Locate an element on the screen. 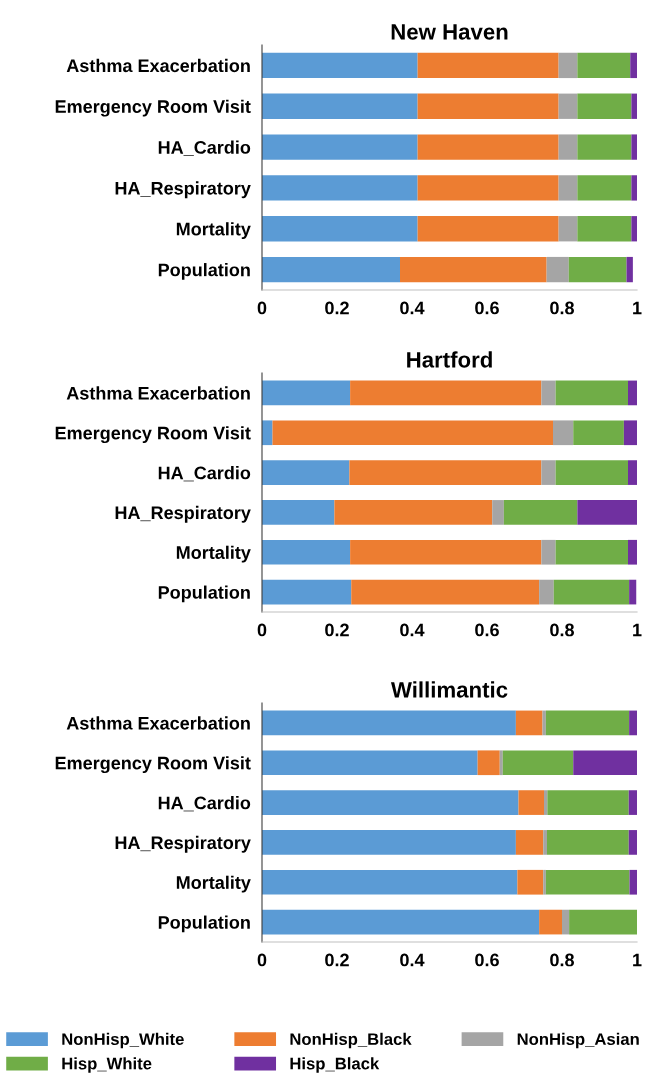  legend-label: NonHisp_Black is located at coordinates (351, 1040).